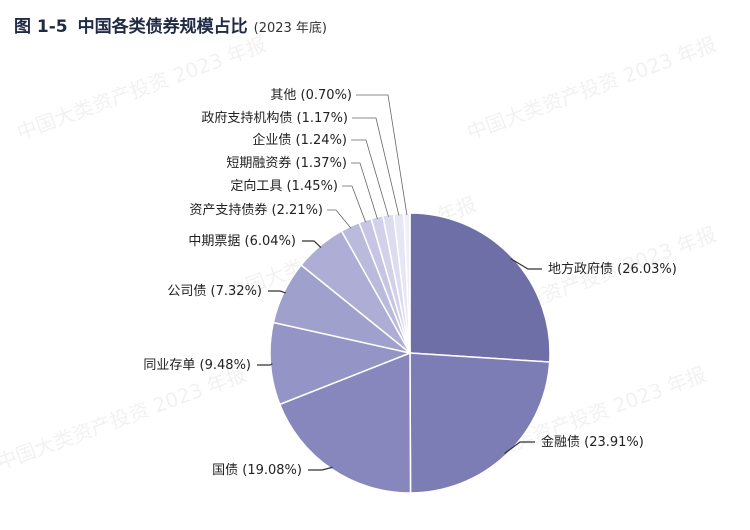 Image resolution: width=750 pixels, height=530 pixels. Describe the element at coordinates (284, 186) in the screenshot. I see `slice-label: 定向工具 (1.45%)` at that location.